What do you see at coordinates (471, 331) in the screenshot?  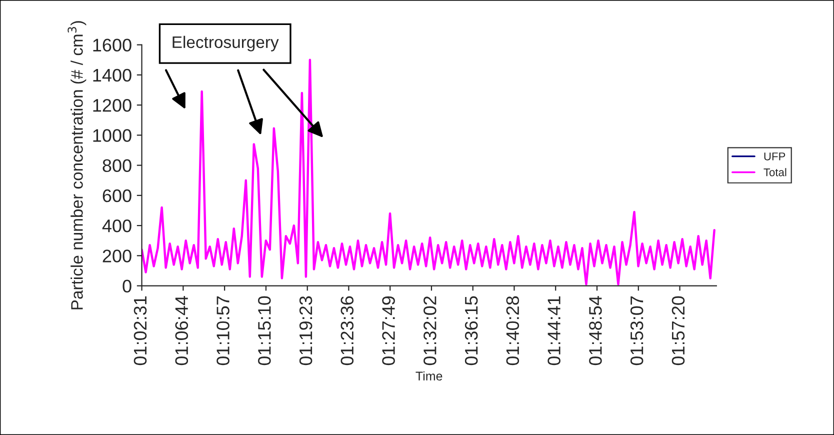 I see `x-tick-label: 01:36:15` at bounding box center [471, 331].